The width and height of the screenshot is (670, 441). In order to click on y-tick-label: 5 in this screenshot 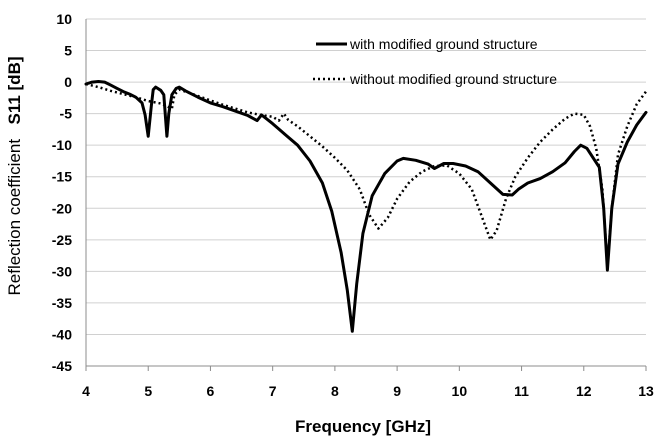, I will do `click(68, 51)`.